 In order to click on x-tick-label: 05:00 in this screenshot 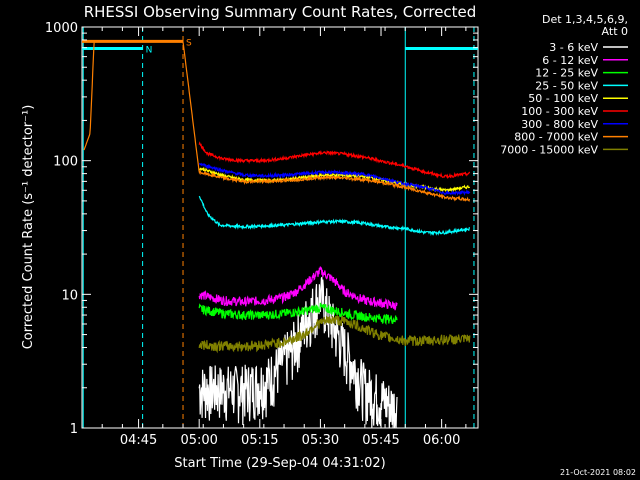, I will do `click(198, 440)`.